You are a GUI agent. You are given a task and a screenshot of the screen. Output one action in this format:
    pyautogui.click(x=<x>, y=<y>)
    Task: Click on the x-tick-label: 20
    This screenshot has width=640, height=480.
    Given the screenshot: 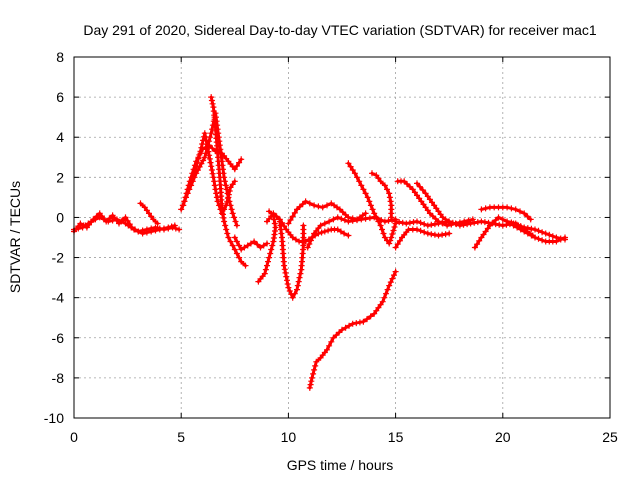 What is the action you would take?
    pyautogui.click(x=503, y=437)
    